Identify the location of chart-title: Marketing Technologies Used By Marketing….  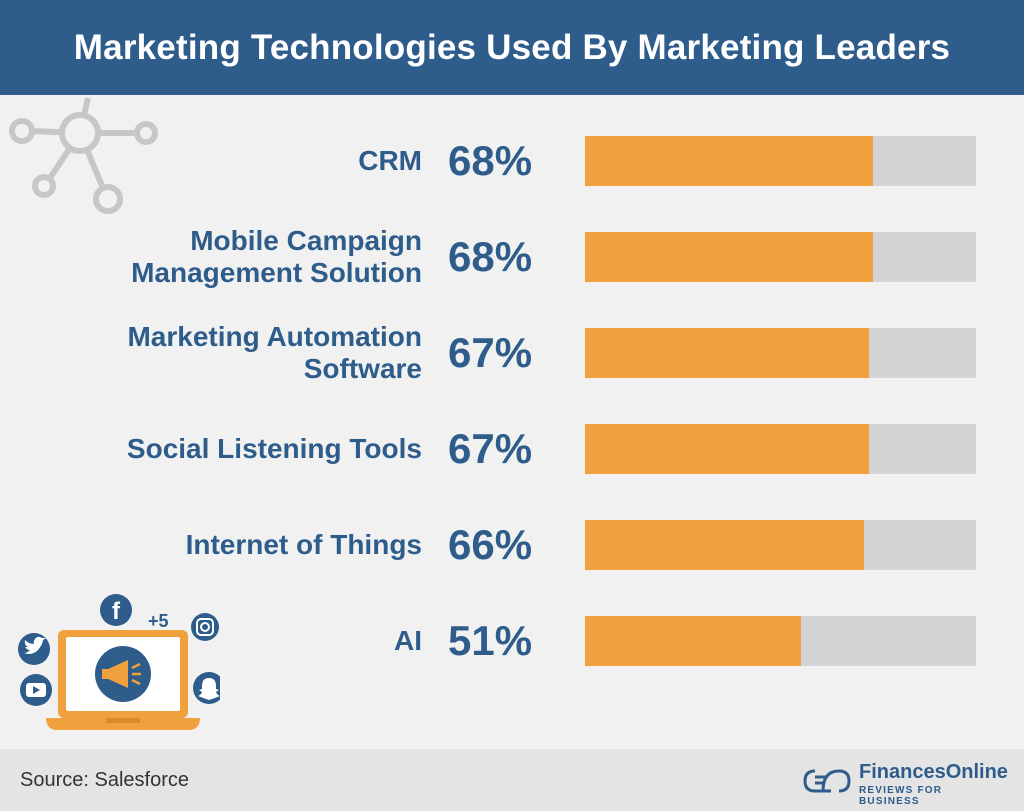
(512, 47).